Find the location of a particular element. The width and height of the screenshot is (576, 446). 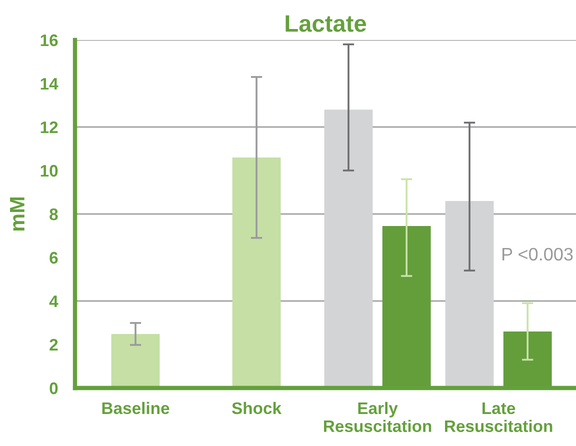

annotation: P <0.003 is located at coordinates (537, 254).